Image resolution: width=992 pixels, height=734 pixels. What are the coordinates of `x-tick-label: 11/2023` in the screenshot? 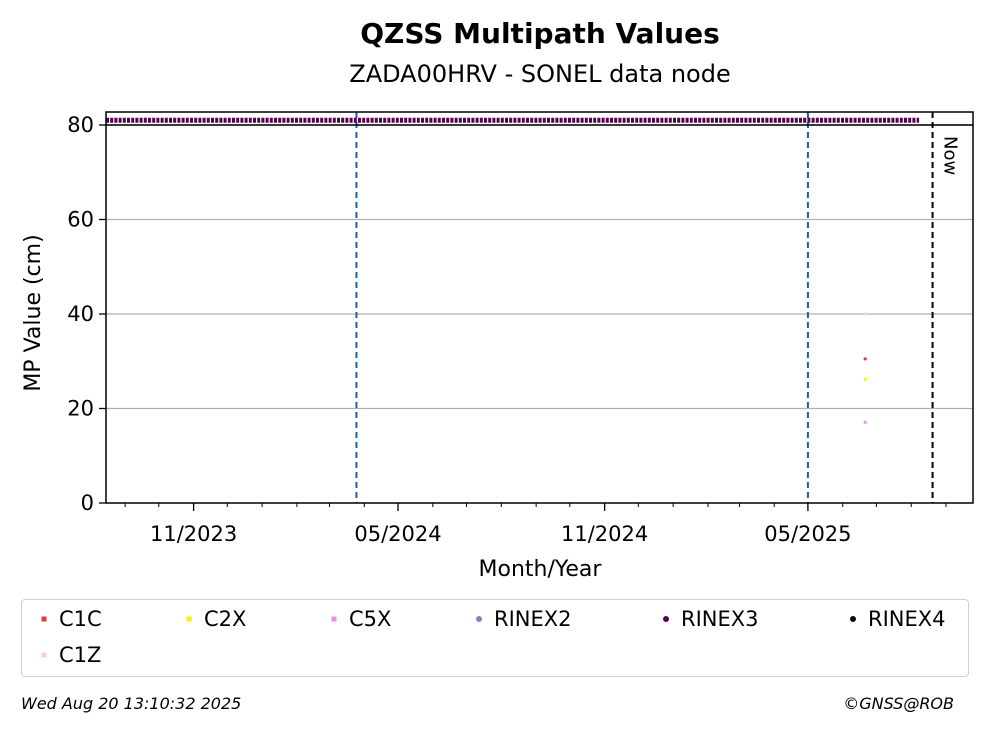 It's located at (193, 534).